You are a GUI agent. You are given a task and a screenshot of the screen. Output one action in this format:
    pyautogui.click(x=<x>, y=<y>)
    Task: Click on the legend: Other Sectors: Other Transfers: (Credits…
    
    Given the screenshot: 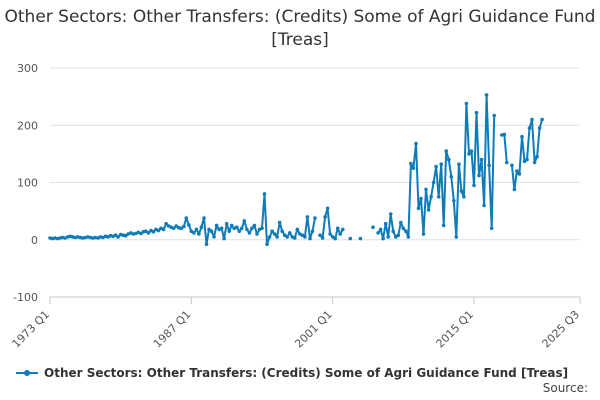 What is the action you would take?
    pyautogui.click(x=292, y=373)
    